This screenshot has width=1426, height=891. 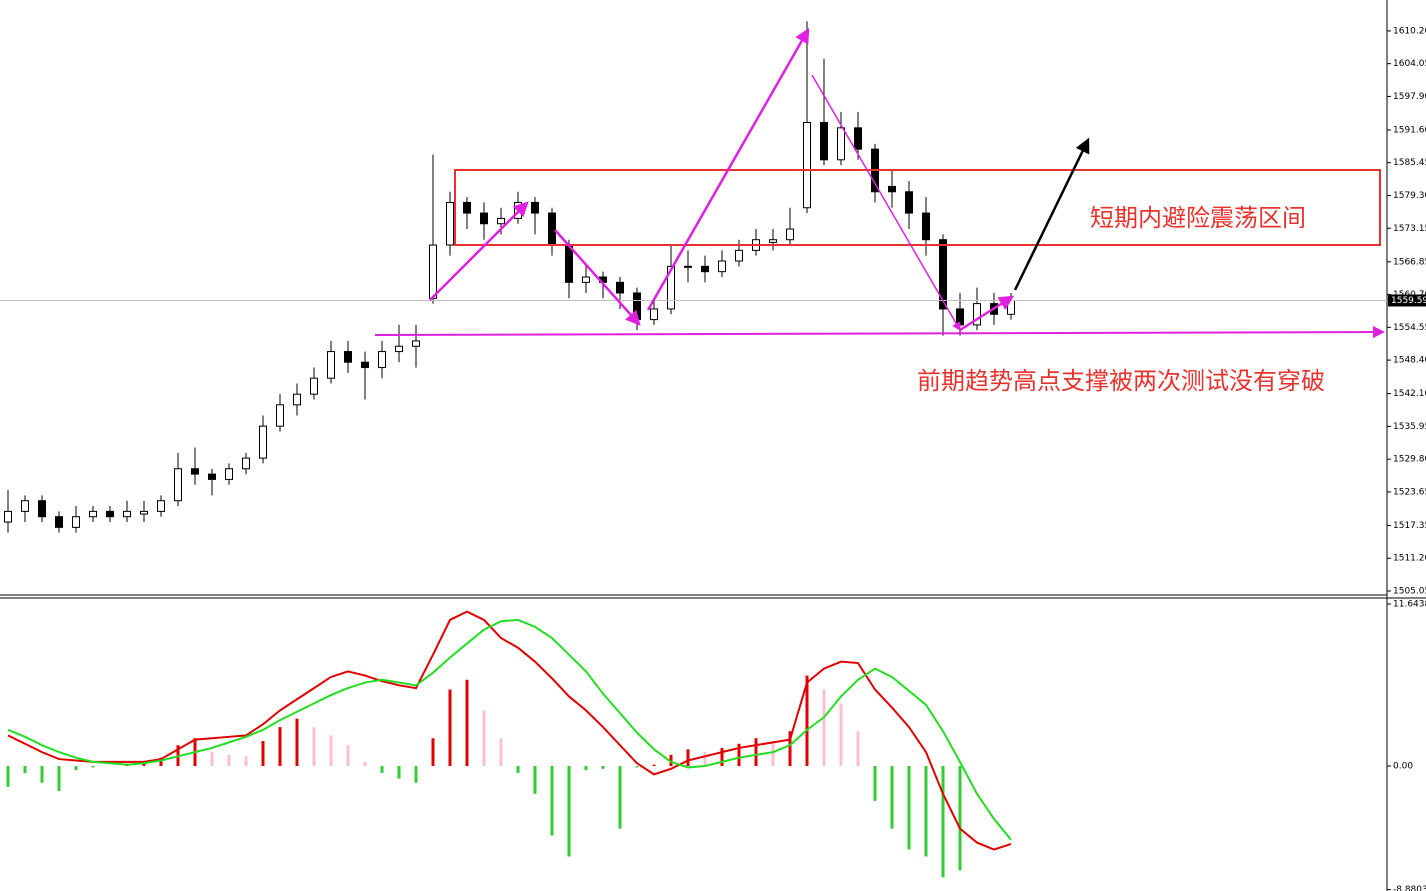 I want to click on annotation: 前期趋势高点支撑被两次测试没有穿破, so click(x=1121, y=381).